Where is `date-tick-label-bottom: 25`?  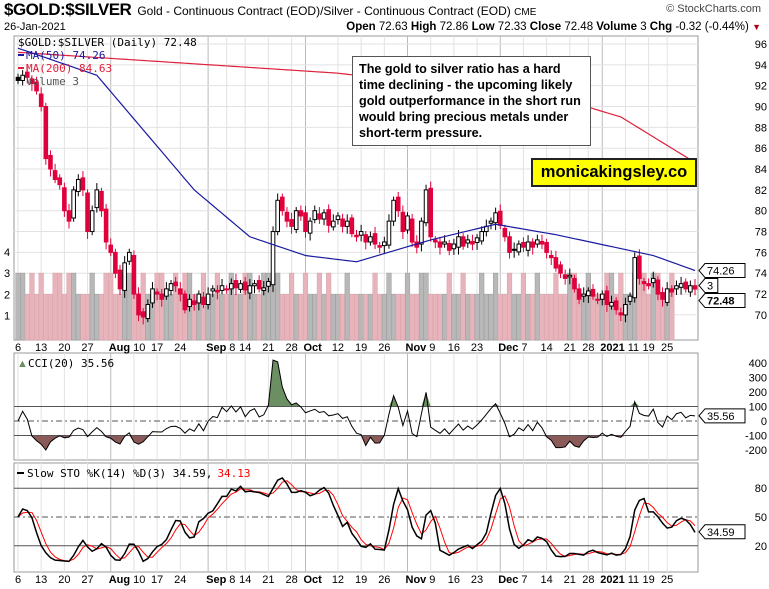 date-tick-label-bottom: 25 is located at coordinates (667, 580).